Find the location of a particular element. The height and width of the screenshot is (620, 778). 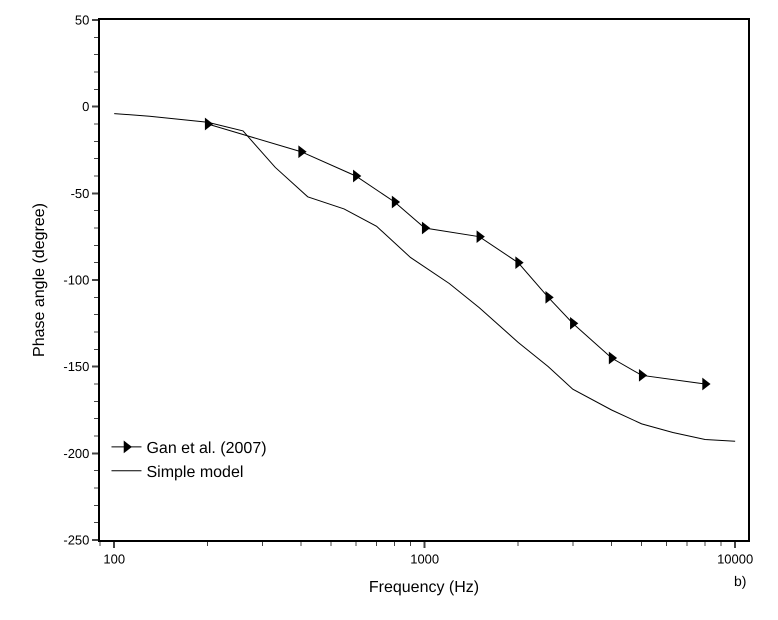

x-tick-label: 100 is located at coordinates (114, 559).